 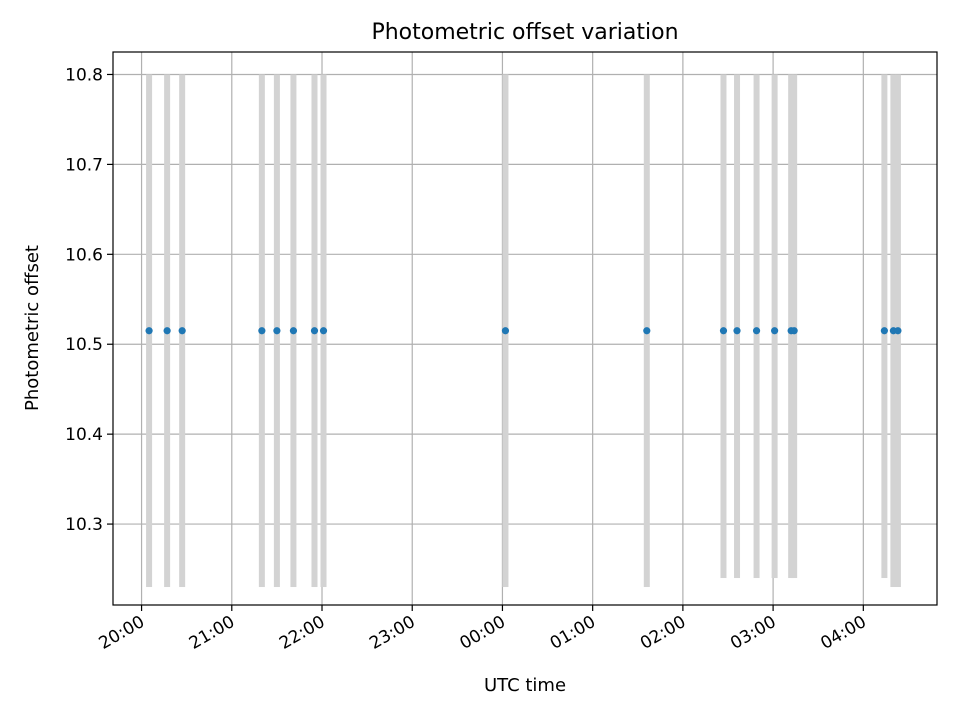 What do you see at coordinates (525, 685) in the screenshot?
I see `x-axis-label: UTC time` at bounding box center [525, 685].